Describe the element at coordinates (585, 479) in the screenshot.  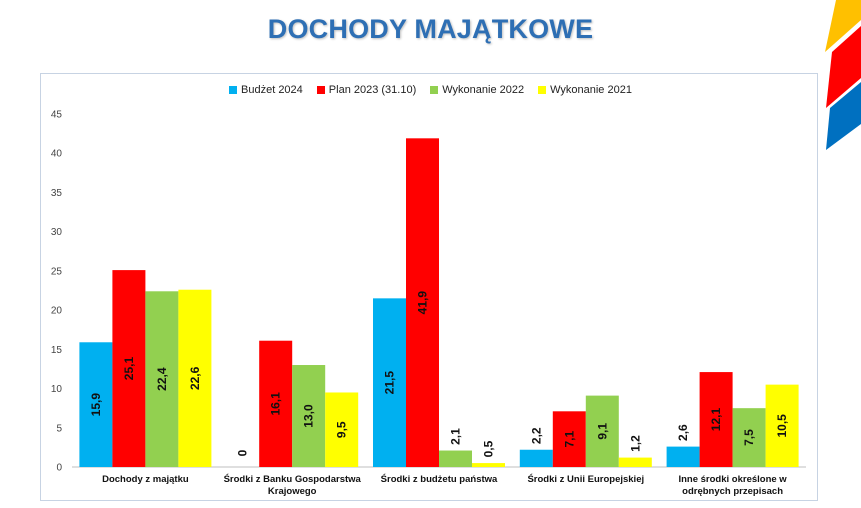
I see `category-label: Środki z Unii Europejskiej` at that location.